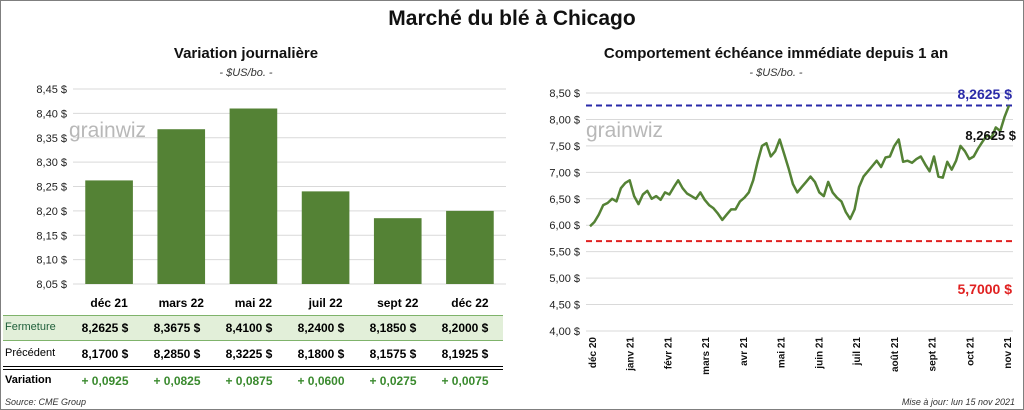  What do you see at coordinates (51, 163) in the screenshot?
I see `bar-y-tick-label: 8,30 $` at bounding box center [51, 163].